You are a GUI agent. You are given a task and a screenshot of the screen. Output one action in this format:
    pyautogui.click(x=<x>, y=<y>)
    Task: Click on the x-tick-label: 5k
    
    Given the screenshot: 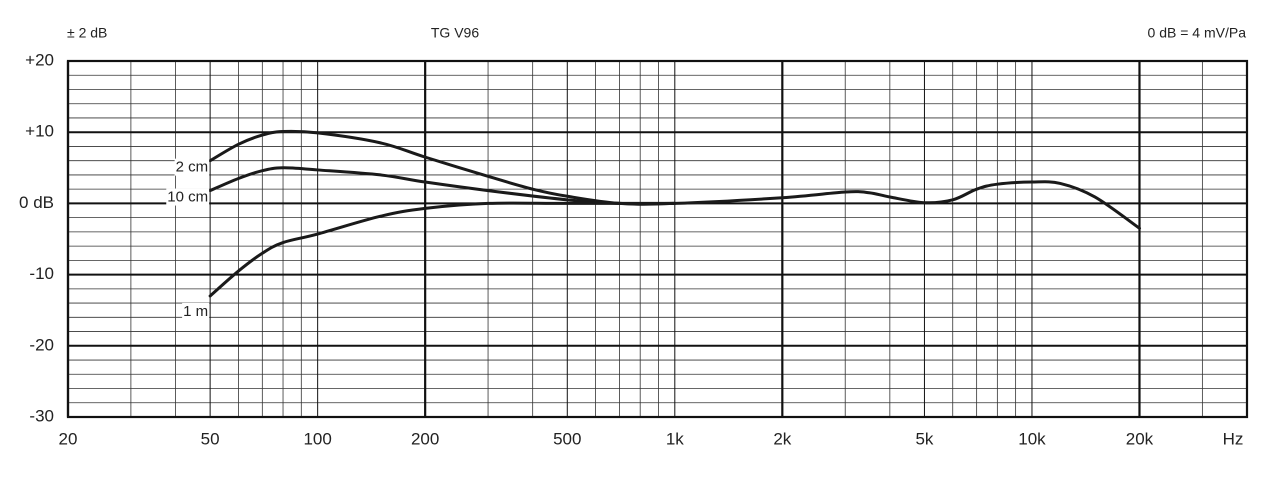 What is the action you would take?
    pyautogui.click(x=924, y=438)
    